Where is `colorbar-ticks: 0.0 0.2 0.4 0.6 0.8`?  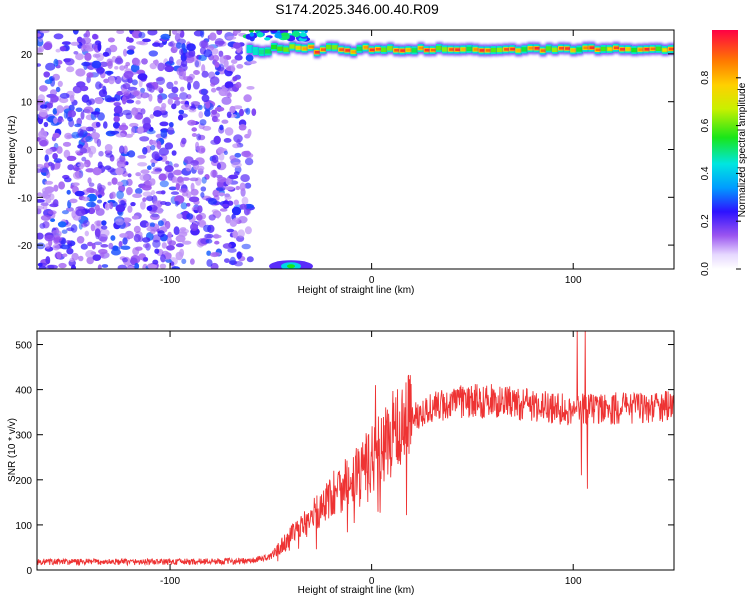
colorbar-ticks: 0.0 0.2 0.4 0.6 0.8 is located at coordinates (720, 173).